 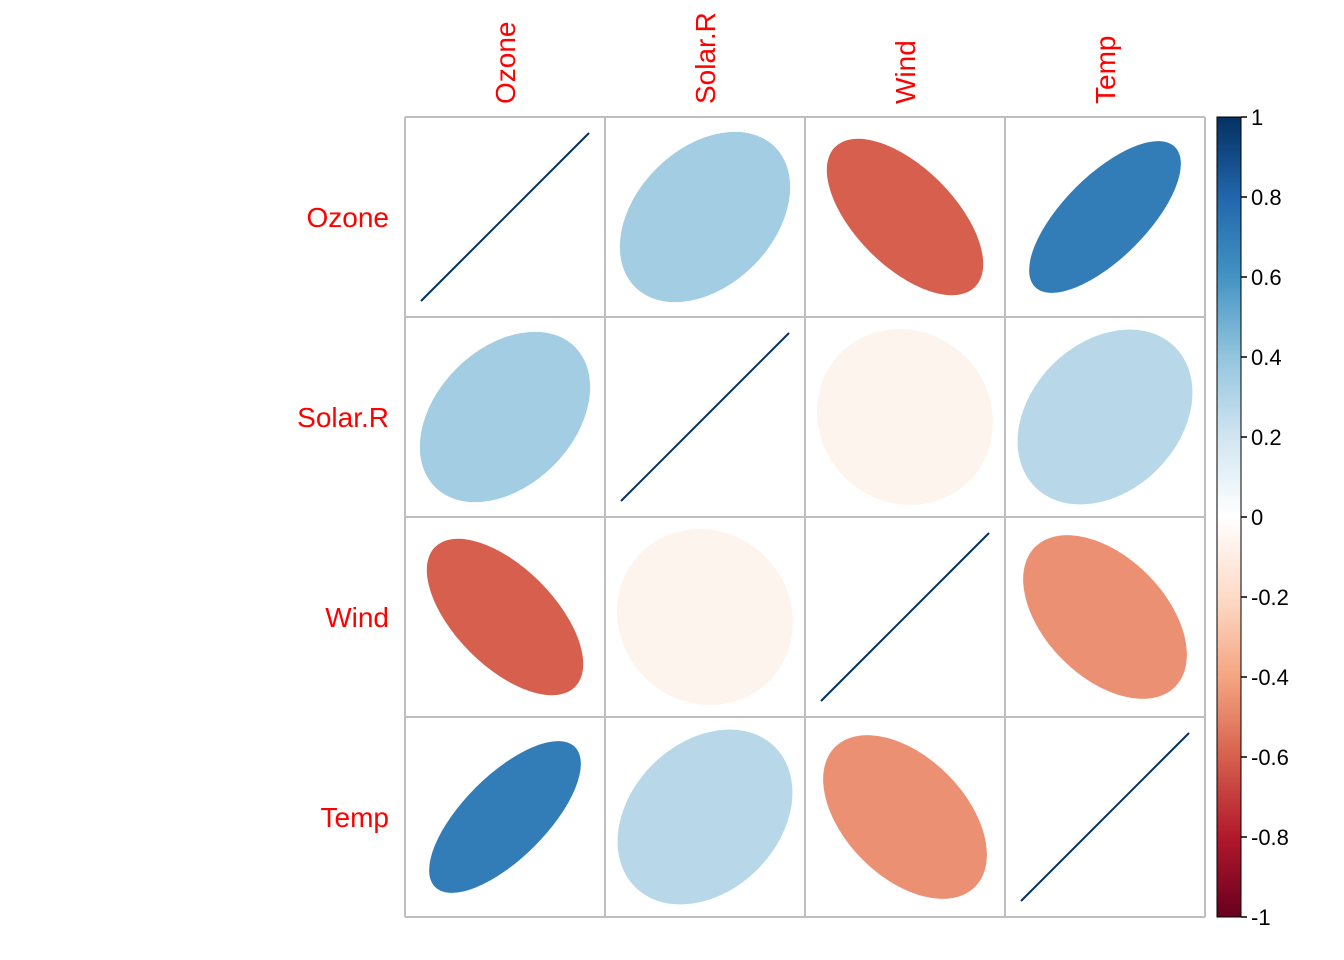 I want to click on ellipse-Wind-Wind, so click(x=905, y=617).